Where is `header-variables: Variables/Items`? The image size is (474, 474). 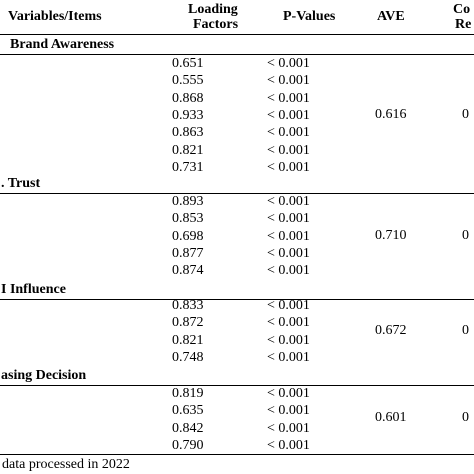
header-variables: Variables/Items is located at coordinates (55, 16).